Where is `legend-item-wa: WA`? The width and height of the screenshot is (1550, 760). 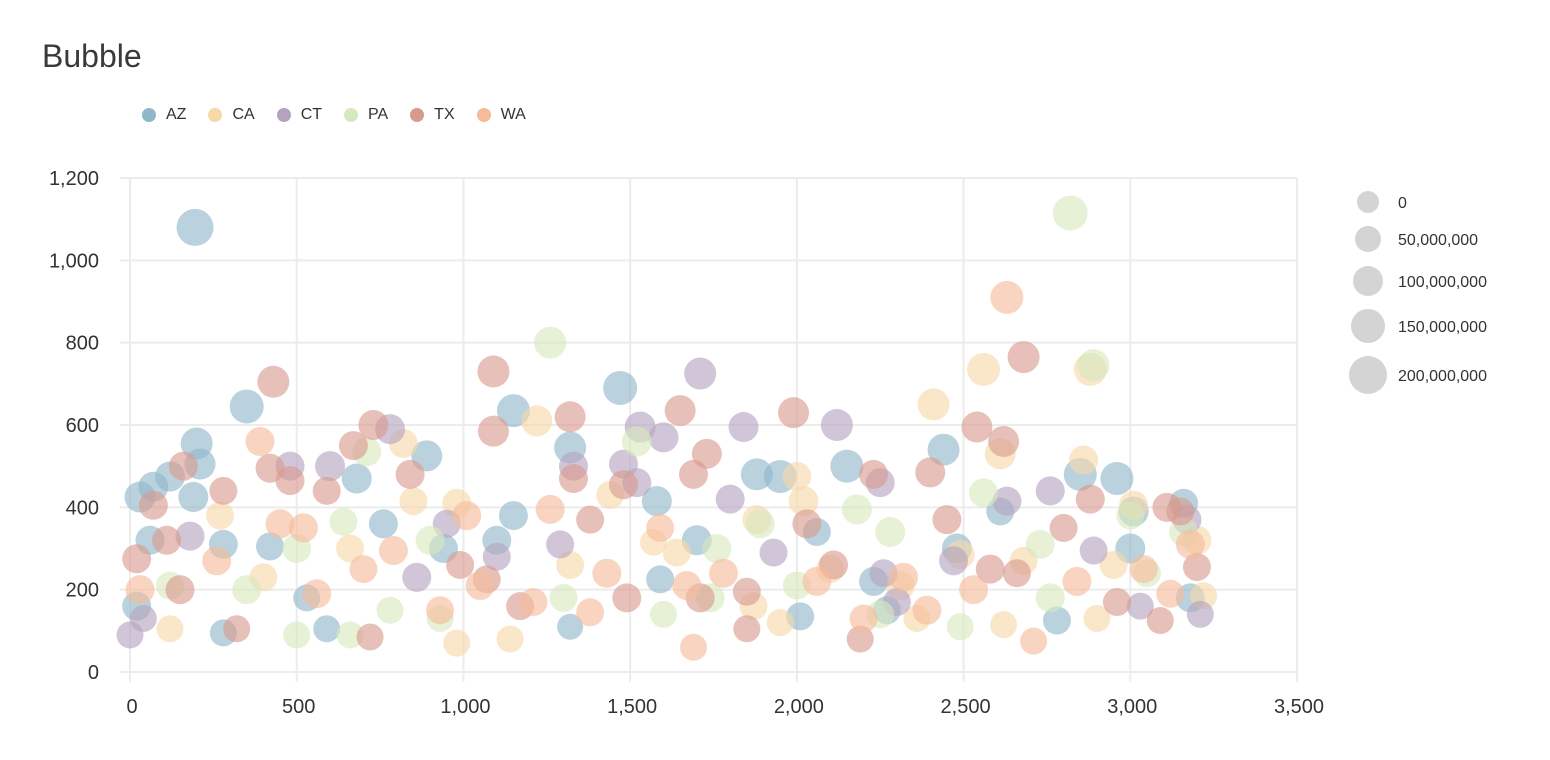 legend-item-wa: WA is located at coordinates (501, 115).